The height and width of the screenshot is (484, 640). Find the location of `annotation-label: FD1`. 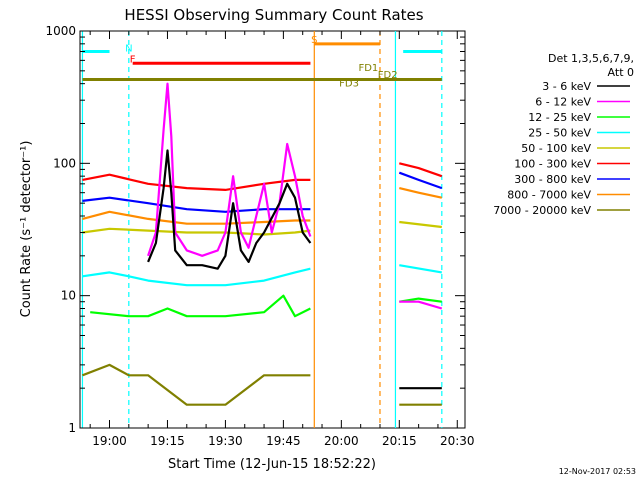

annotation-label: FD1 is located at coordinates (368, 68).